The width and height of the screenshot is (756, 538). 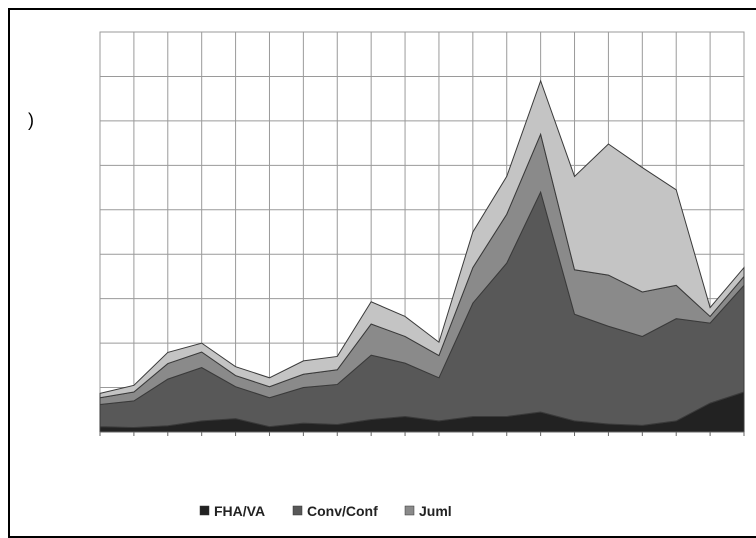 I want to click on legend-label-2: Juml, so click(x=435, y=511).